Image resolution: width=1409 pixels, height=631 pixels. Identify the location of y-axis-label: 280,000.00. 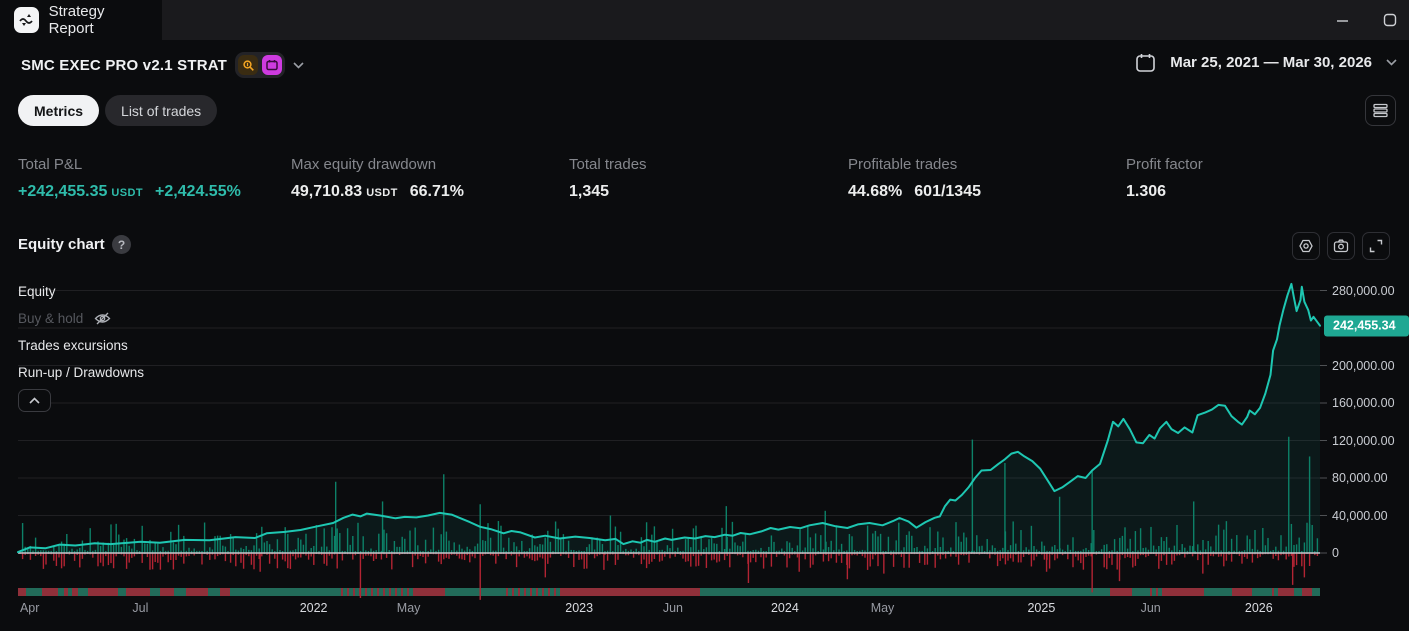
(1363, 290).